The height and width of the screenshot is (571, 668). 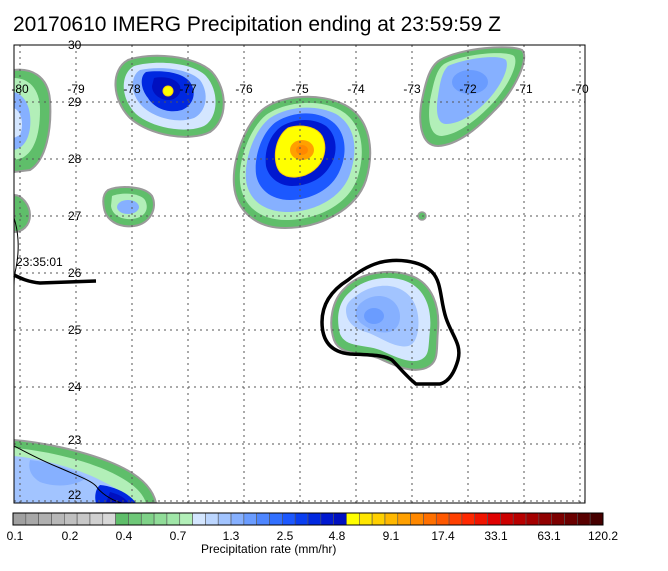 I want to click on colorbar-tick-label: 4.8, so click(x=337, y=536).